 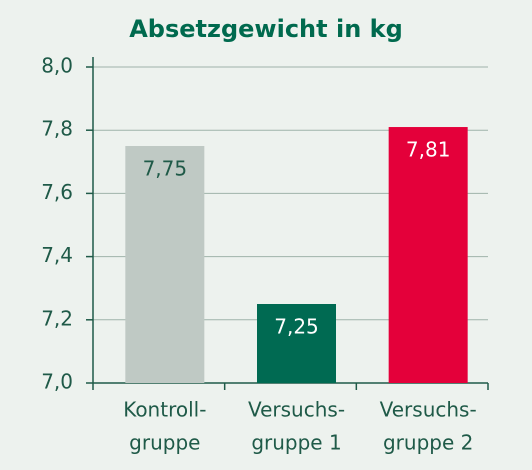 What do you see at coordinates (57, 129) in the screenshot?
I see `y-tick-label: 7,8` at bounding box center [57, 129].